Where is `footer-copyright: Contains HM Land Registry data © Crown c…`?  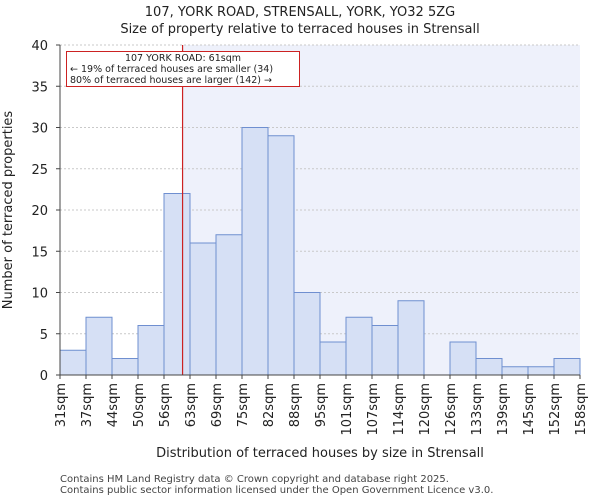
footer-copyright: Contains HM Land Registry data © Crown c… is located at coordinates (254, 479).